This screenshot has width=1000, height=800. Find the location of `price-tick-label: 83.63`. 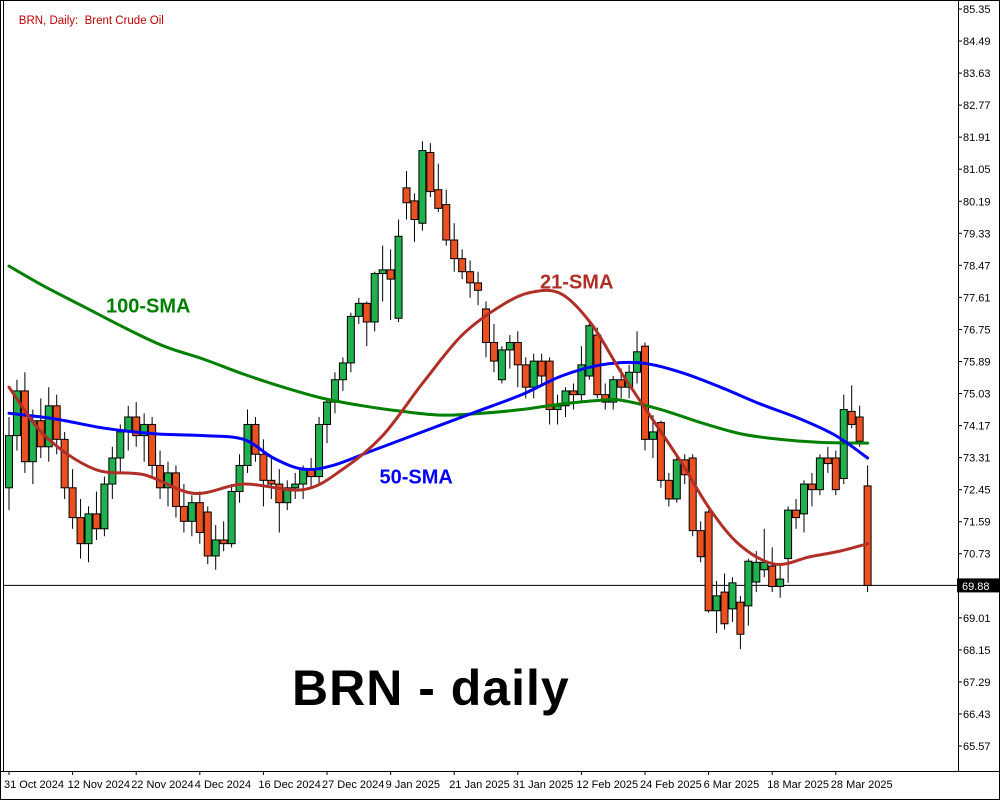

price-tick-label: 83.63 is located at coordinates (977, 74).